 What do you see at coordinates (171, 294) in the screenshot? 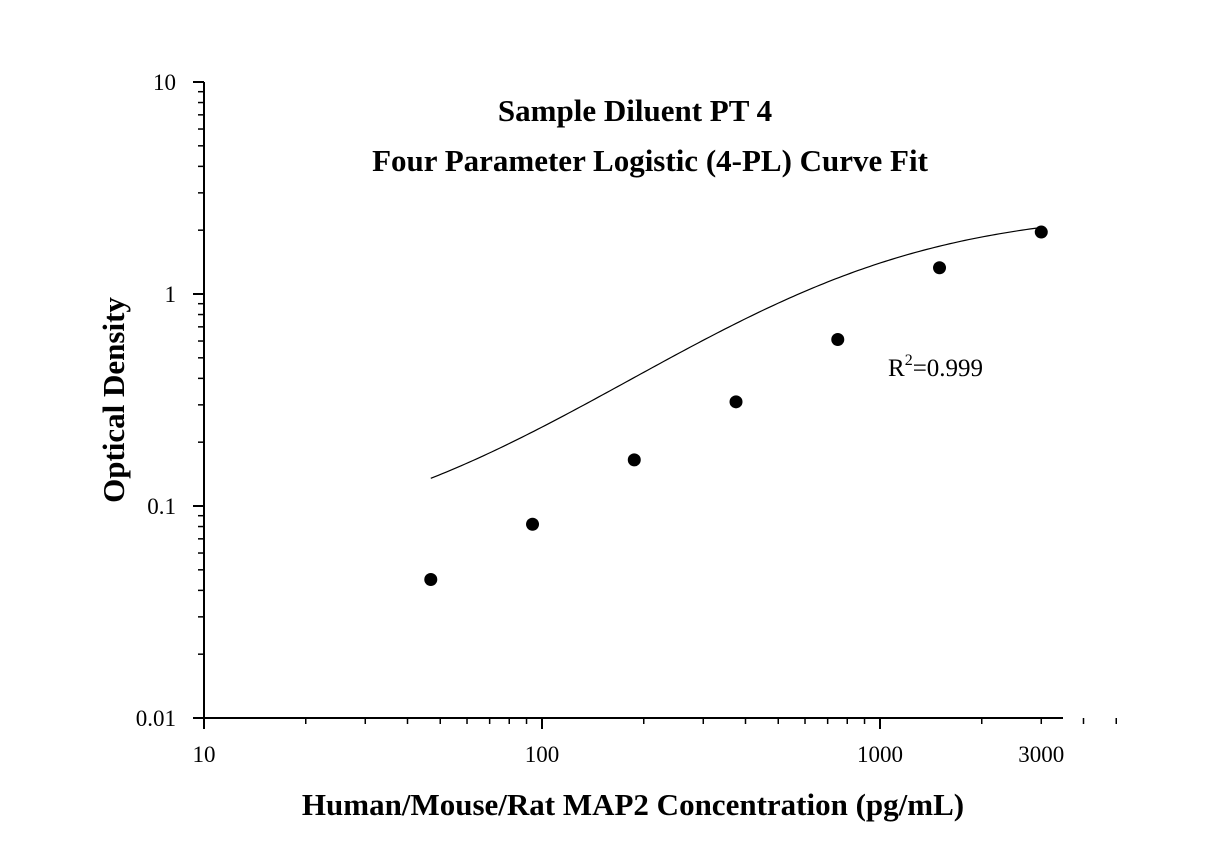
I see `y-tick-label: 1` at bounding box center [171, 294].